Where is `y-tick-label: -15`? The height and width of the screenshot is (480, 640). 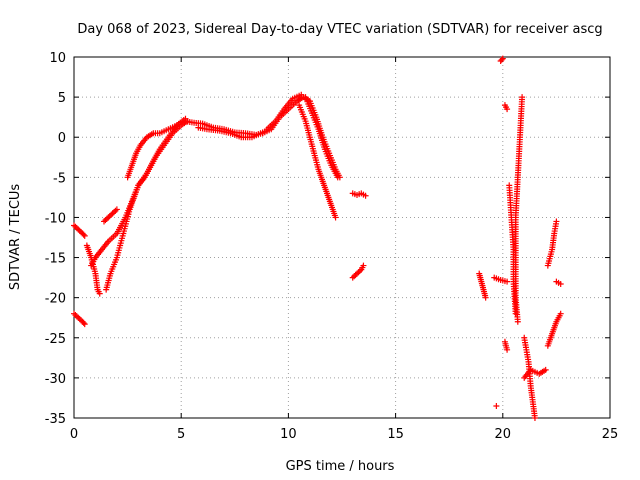
y-tick-label: -15 is located at coordinates (55, 259).